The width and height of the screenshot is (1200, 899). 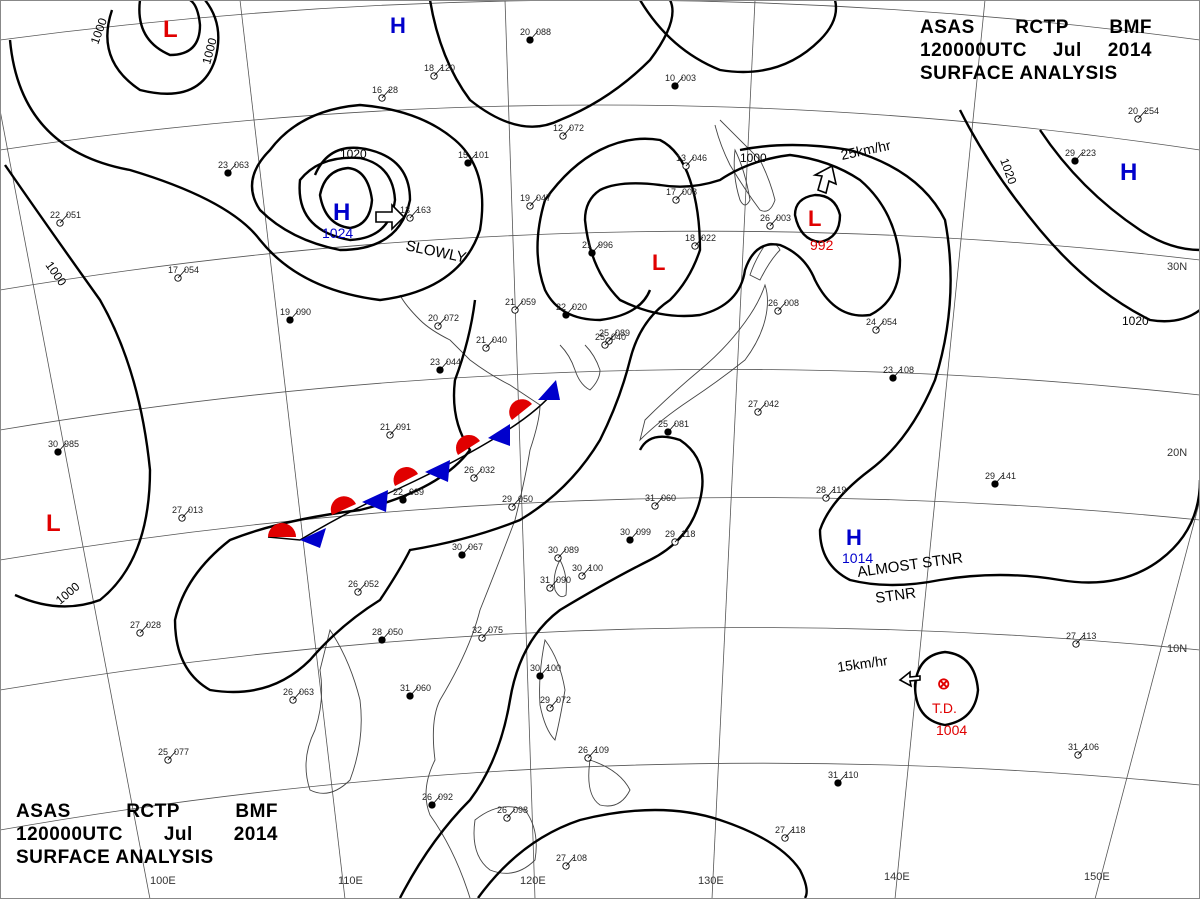 What do you see at coordinates (233, 168) in the screenshot?
I see `station-plot: 23 063` at bounding box center [233, 168].